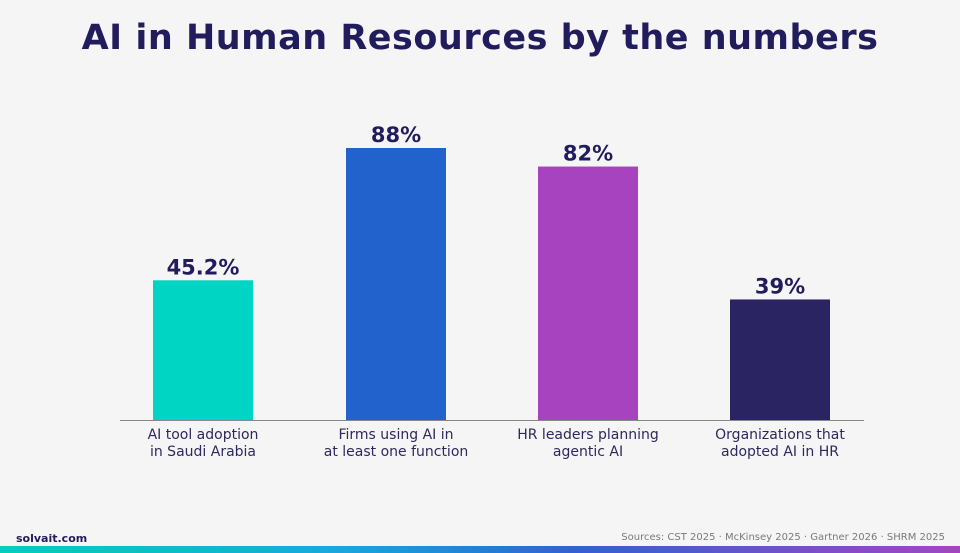 The width and height of the screenshot is (960, 553). What do you see at coordinates (588, 435) in the screenshot?
I see `category-label-3-line-1: HR leaders planning` at bounding box center [588, 435].